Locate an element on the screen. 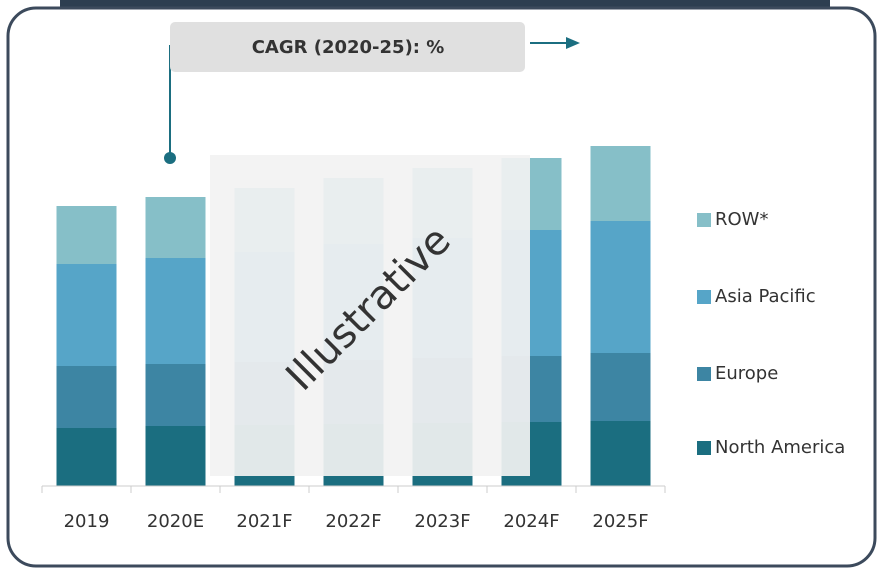  legend-label: ROW* is located at coordinates (741, 219).